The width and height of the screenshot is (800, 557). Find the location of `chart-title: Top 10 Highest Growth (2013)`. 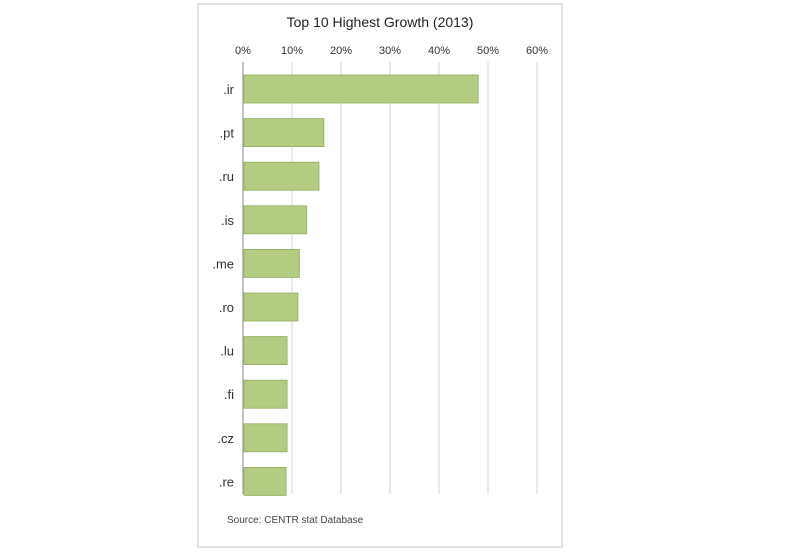

chart-title: Top 10 Highest Growth (2013) is located at coordinates (380, 22).